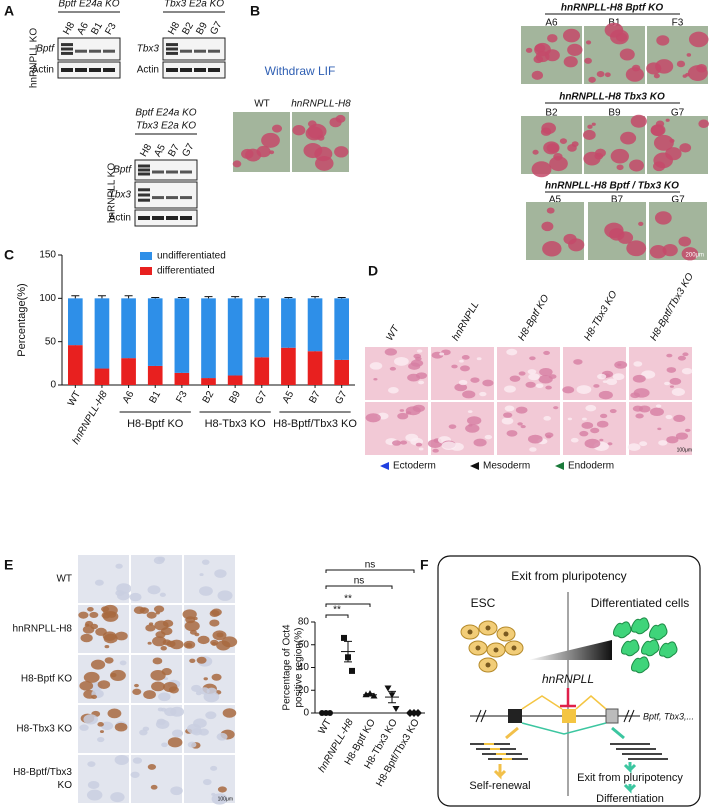 This screenshot has height=811, width=709. Describe the element at coordinates (630, 778) in the screenshot. I see `f-right-outcome: Exit from pluripotency` at that location.